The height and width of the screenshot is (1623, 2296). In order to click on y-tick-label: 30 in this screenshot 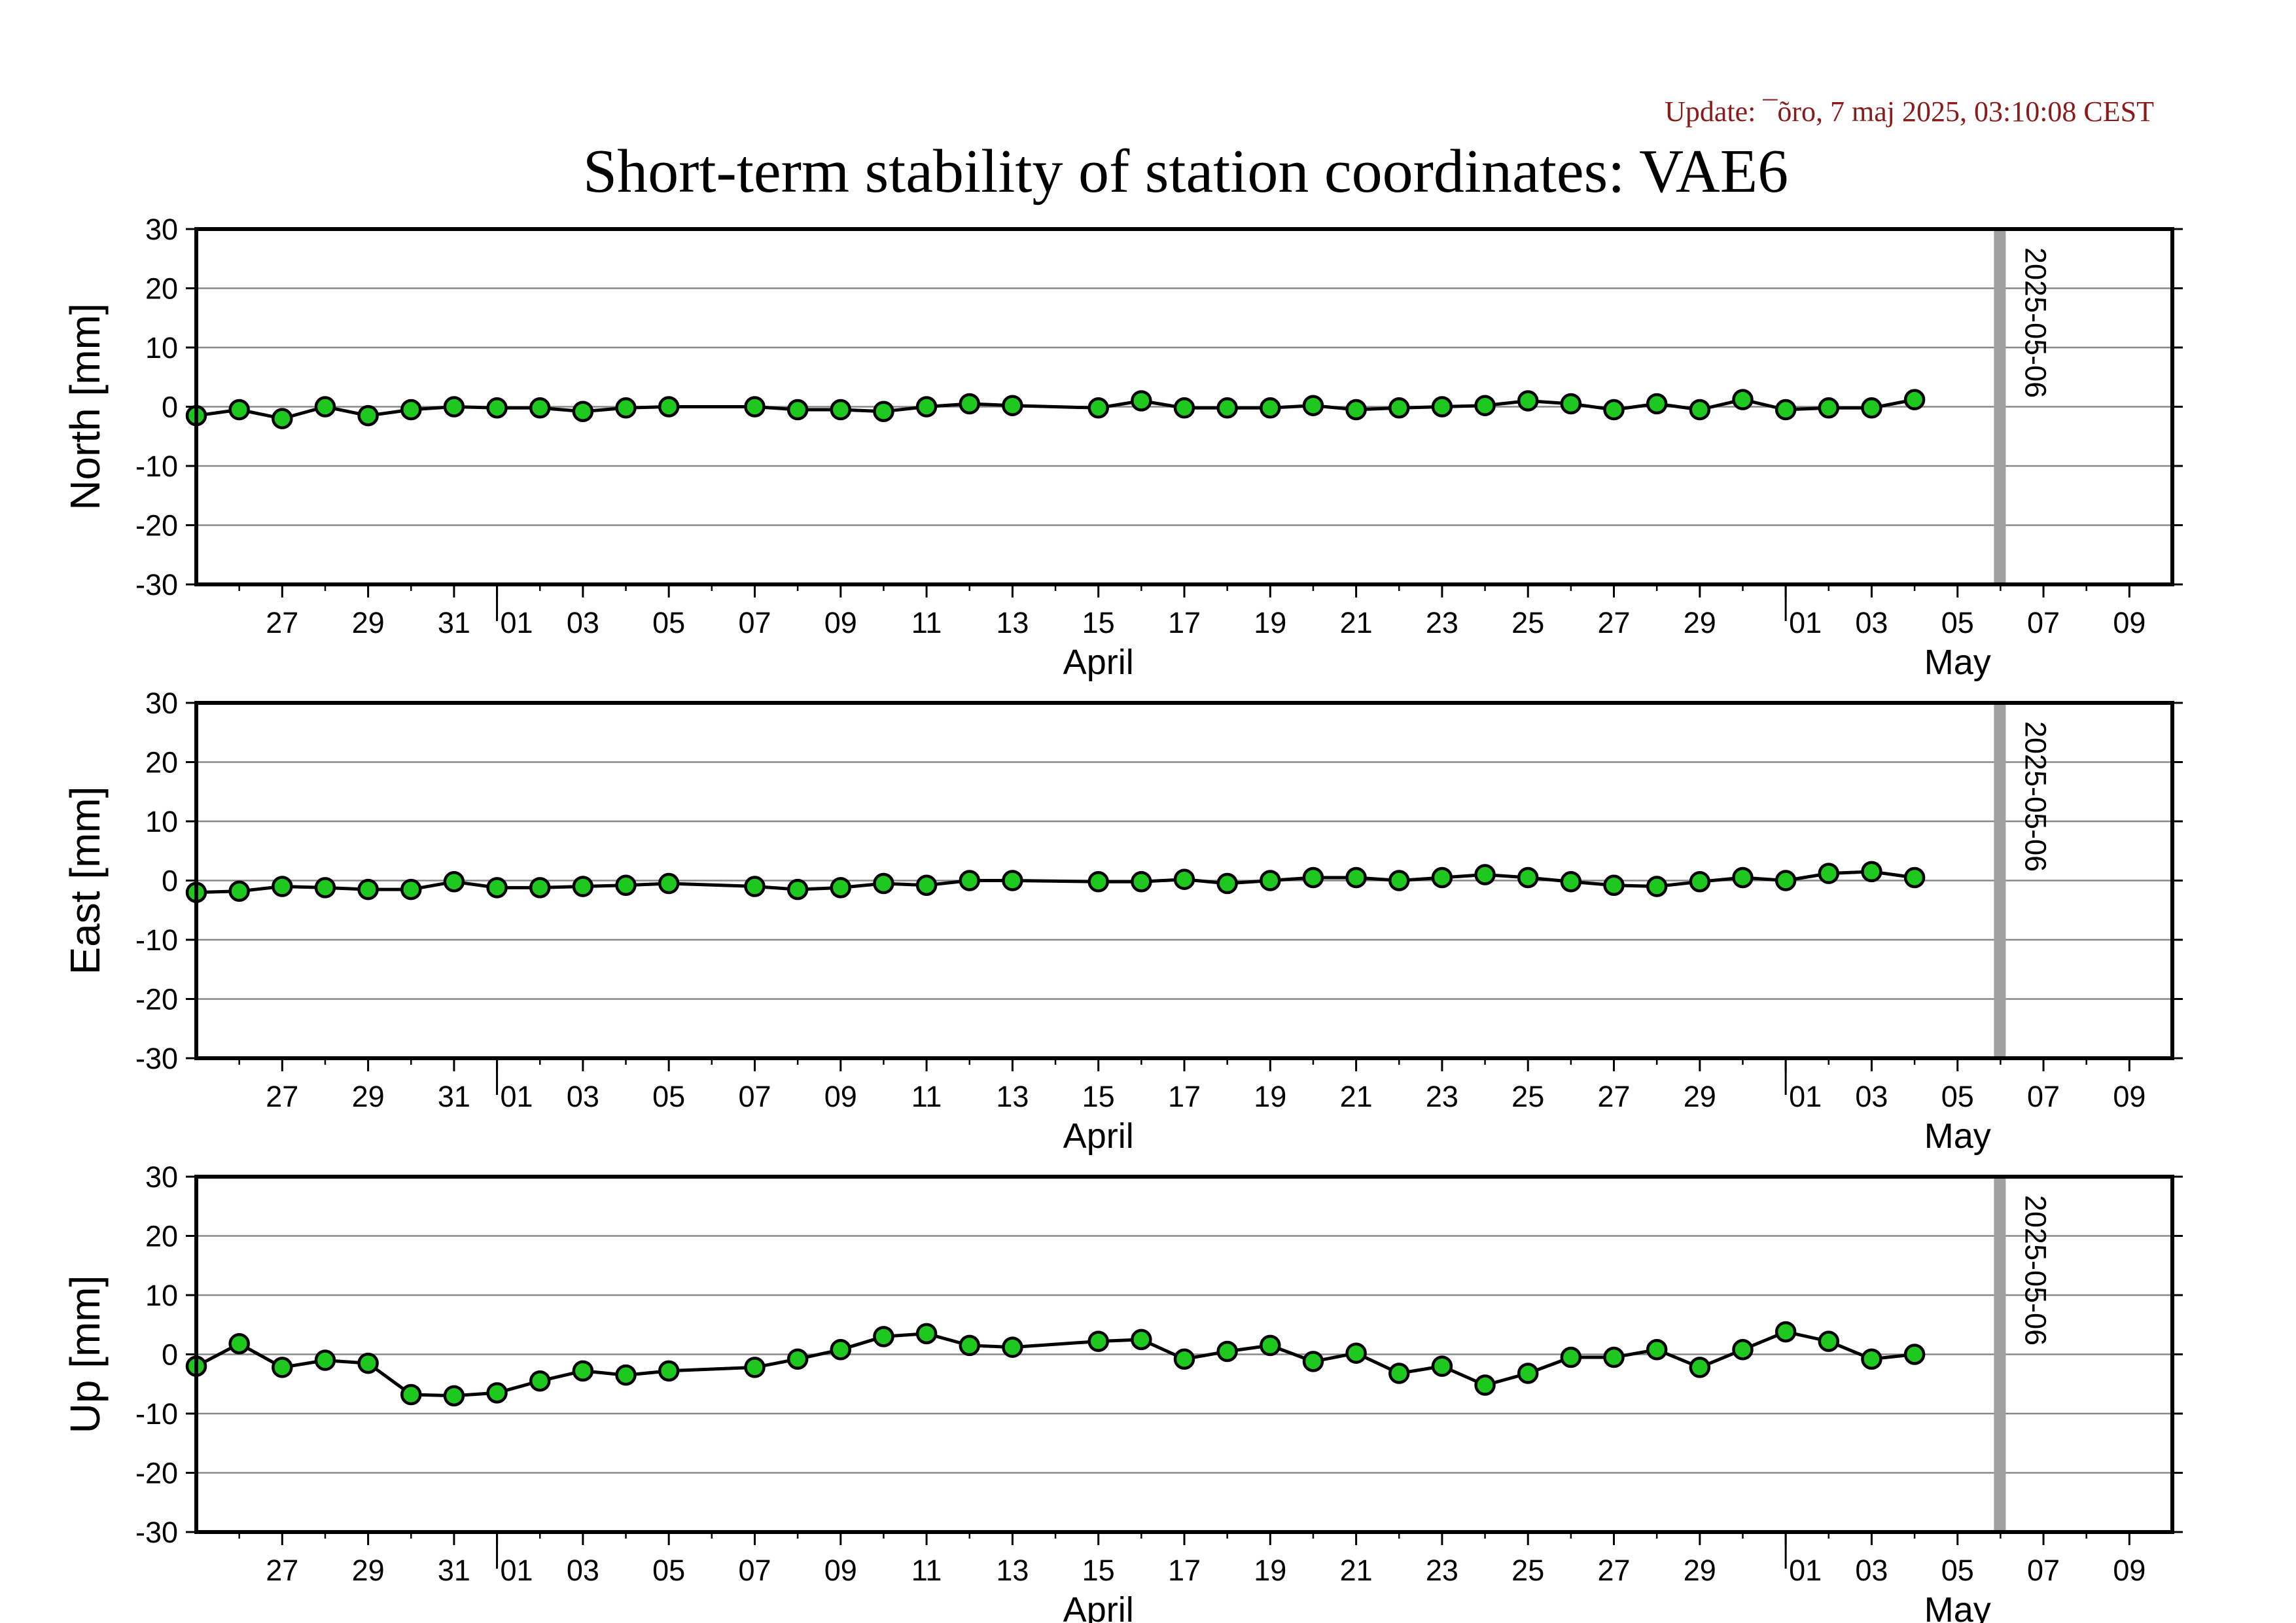, I will do `click(161, 230)`.